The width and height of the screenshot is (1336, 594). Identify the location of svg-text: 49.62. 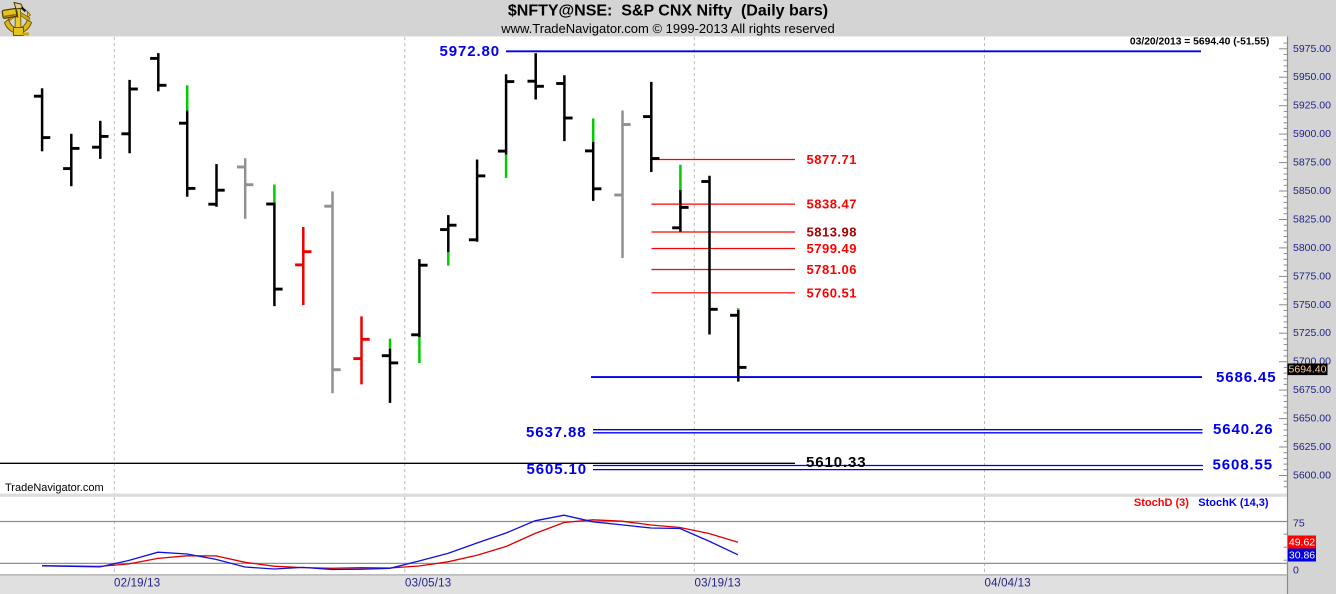
(1302, 542).